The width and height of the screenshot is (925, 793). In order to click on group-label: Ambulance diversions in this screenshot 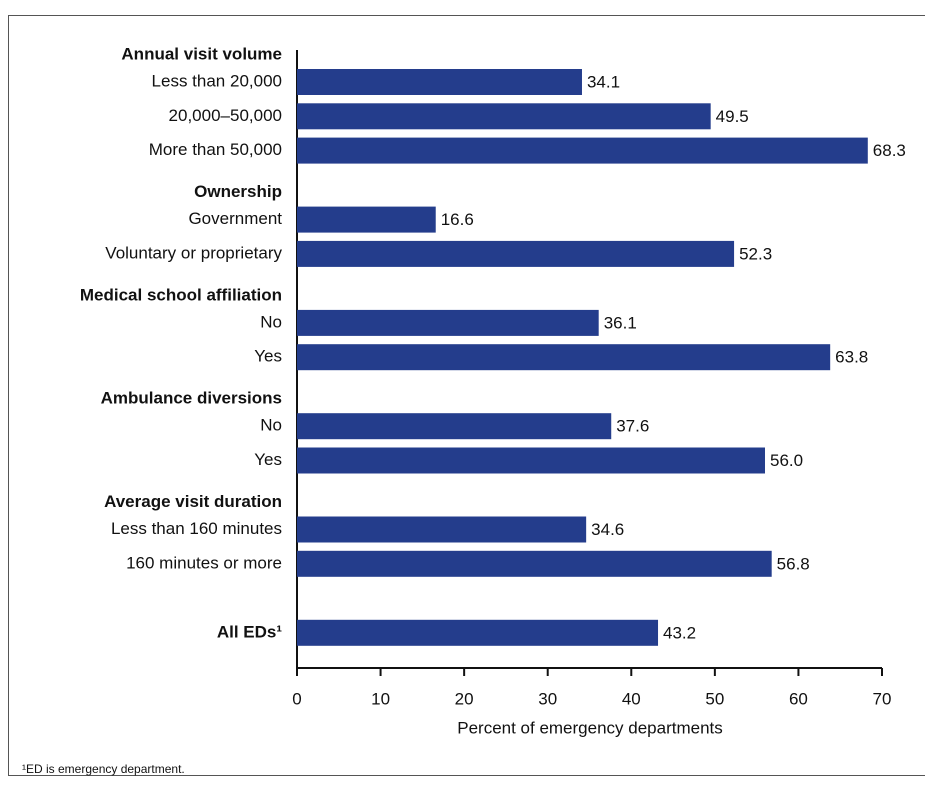, I will do `click(191, 398)`.